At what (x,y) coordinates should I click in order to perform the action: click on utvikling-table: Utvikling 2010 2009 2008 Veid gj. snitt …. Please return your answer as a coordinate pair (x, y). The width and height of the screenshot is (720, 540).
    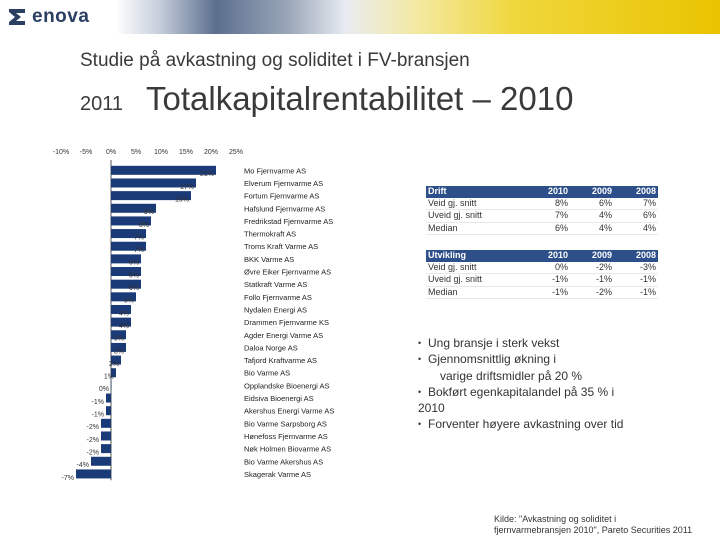
    Looking at the image, I should click on (542, 274).